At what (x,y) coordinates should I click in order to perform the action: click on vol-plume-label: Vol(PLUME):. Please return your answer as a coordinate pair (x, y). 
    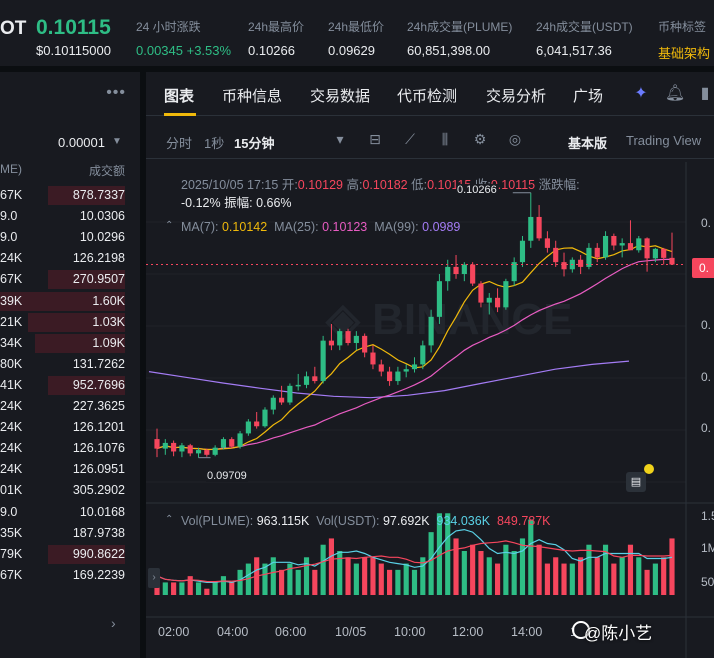
    Looking at the image, I should click on (217, 521).